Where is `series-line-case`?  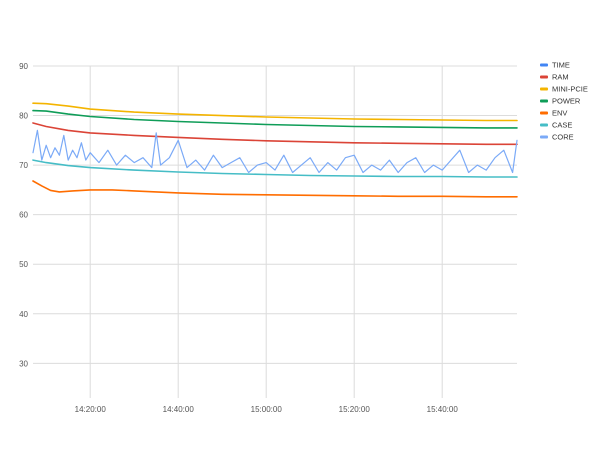
series-line-case is located at coordinates (275, 168).